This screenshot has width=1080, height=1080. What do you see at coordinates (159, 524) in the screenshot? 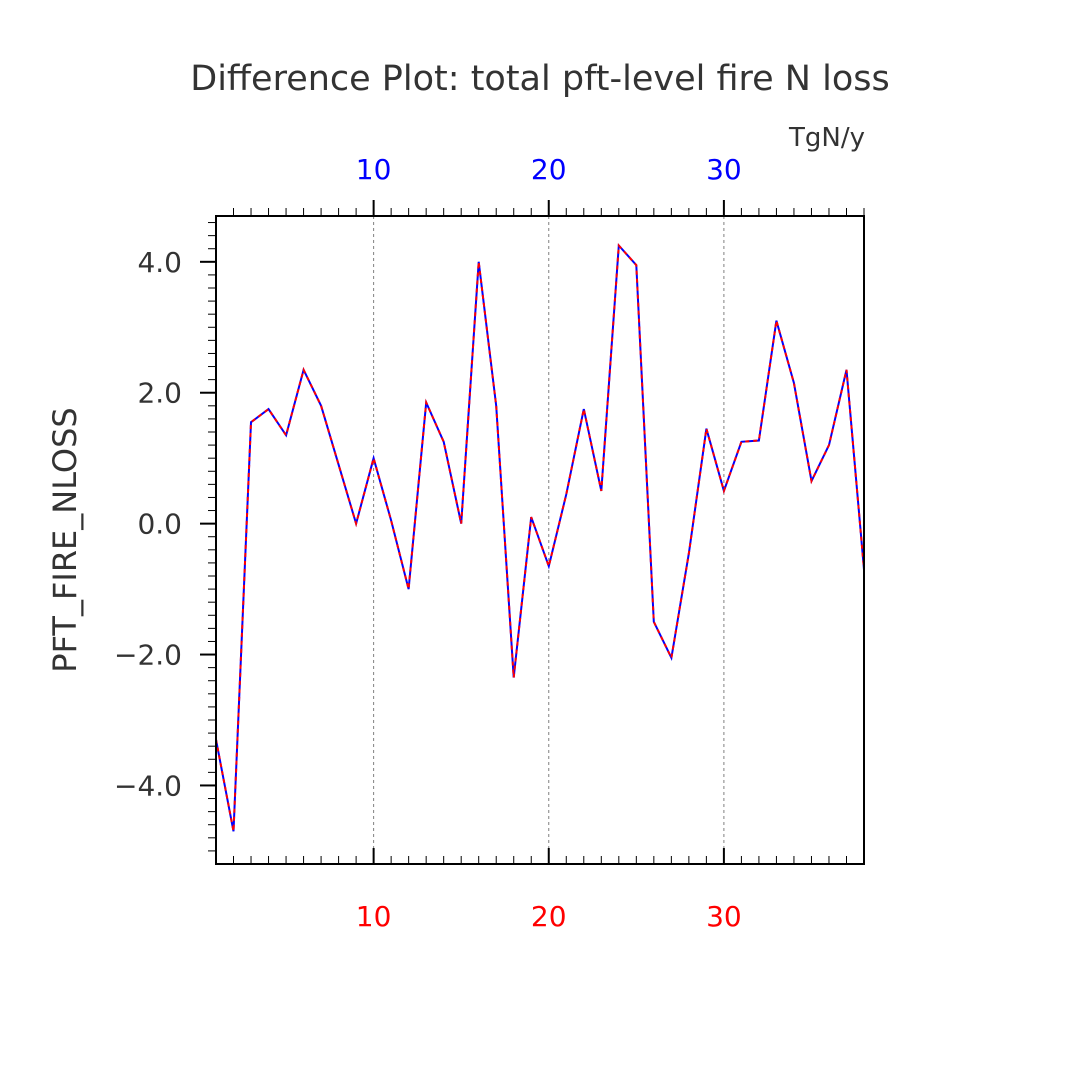
I see `y-tick-label-2: 0.0` at bounding box center [159, 524].